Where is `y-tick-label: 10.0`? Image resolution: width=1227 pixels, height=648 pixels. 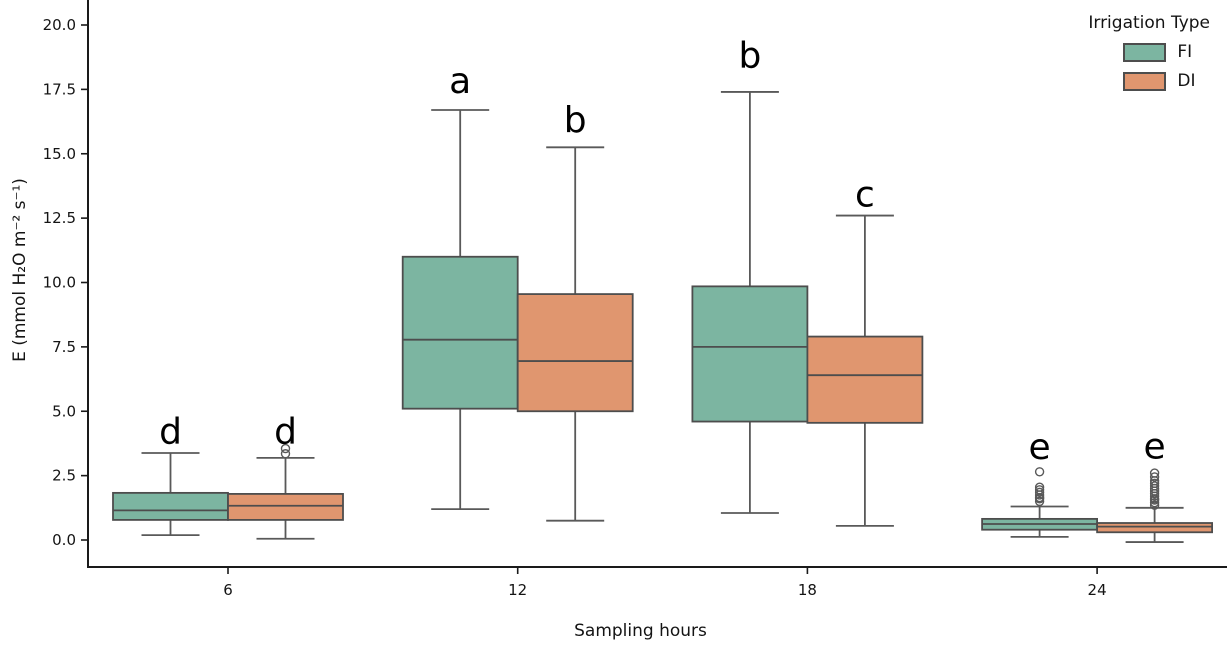
y-tick-label: 10.0 is located at coordinates (59, 283).